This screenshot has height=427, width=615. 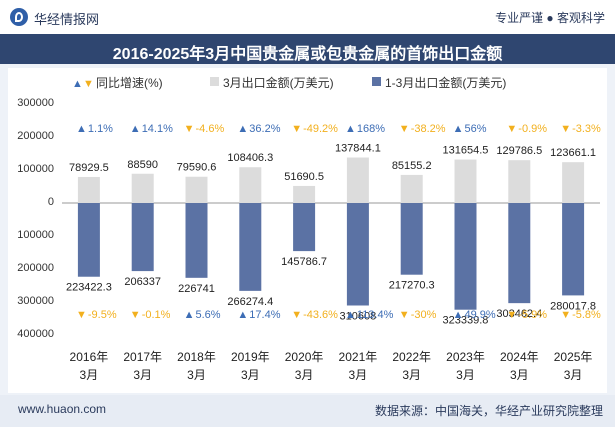 What do you see at coordinates (89, 288) in the screenshot?
I see `data-label-cumulative: 223422.3` at bounding box center [89, 288].